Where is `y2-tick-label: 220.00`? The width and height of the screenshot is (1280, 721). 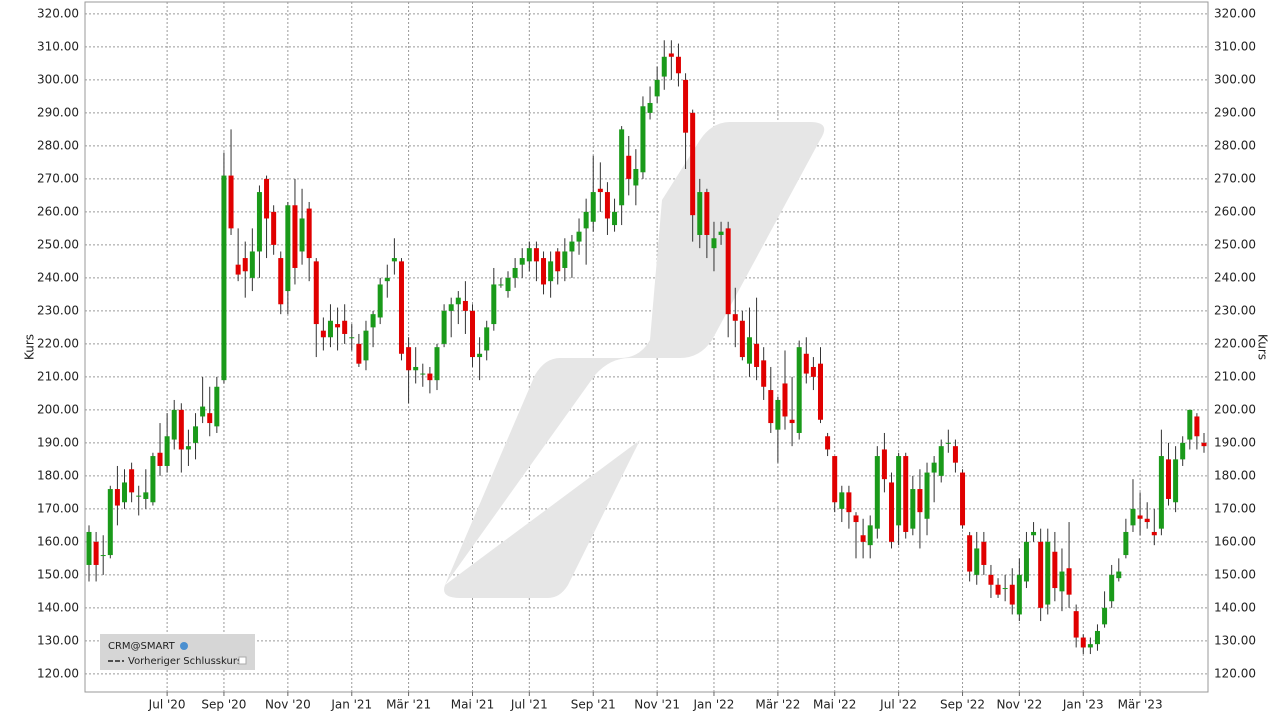 y2-tick-label: 220.00 is located at coordinates (1235, 343).